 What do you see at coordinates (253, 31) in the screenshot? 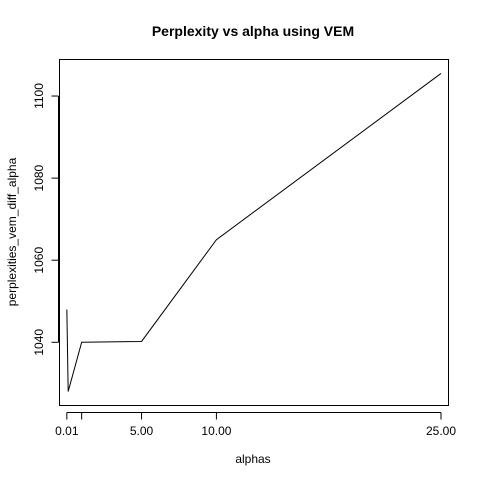
I see `chart-title: Perplexity vs alpha using VEM` at bounding box center [253, 31].